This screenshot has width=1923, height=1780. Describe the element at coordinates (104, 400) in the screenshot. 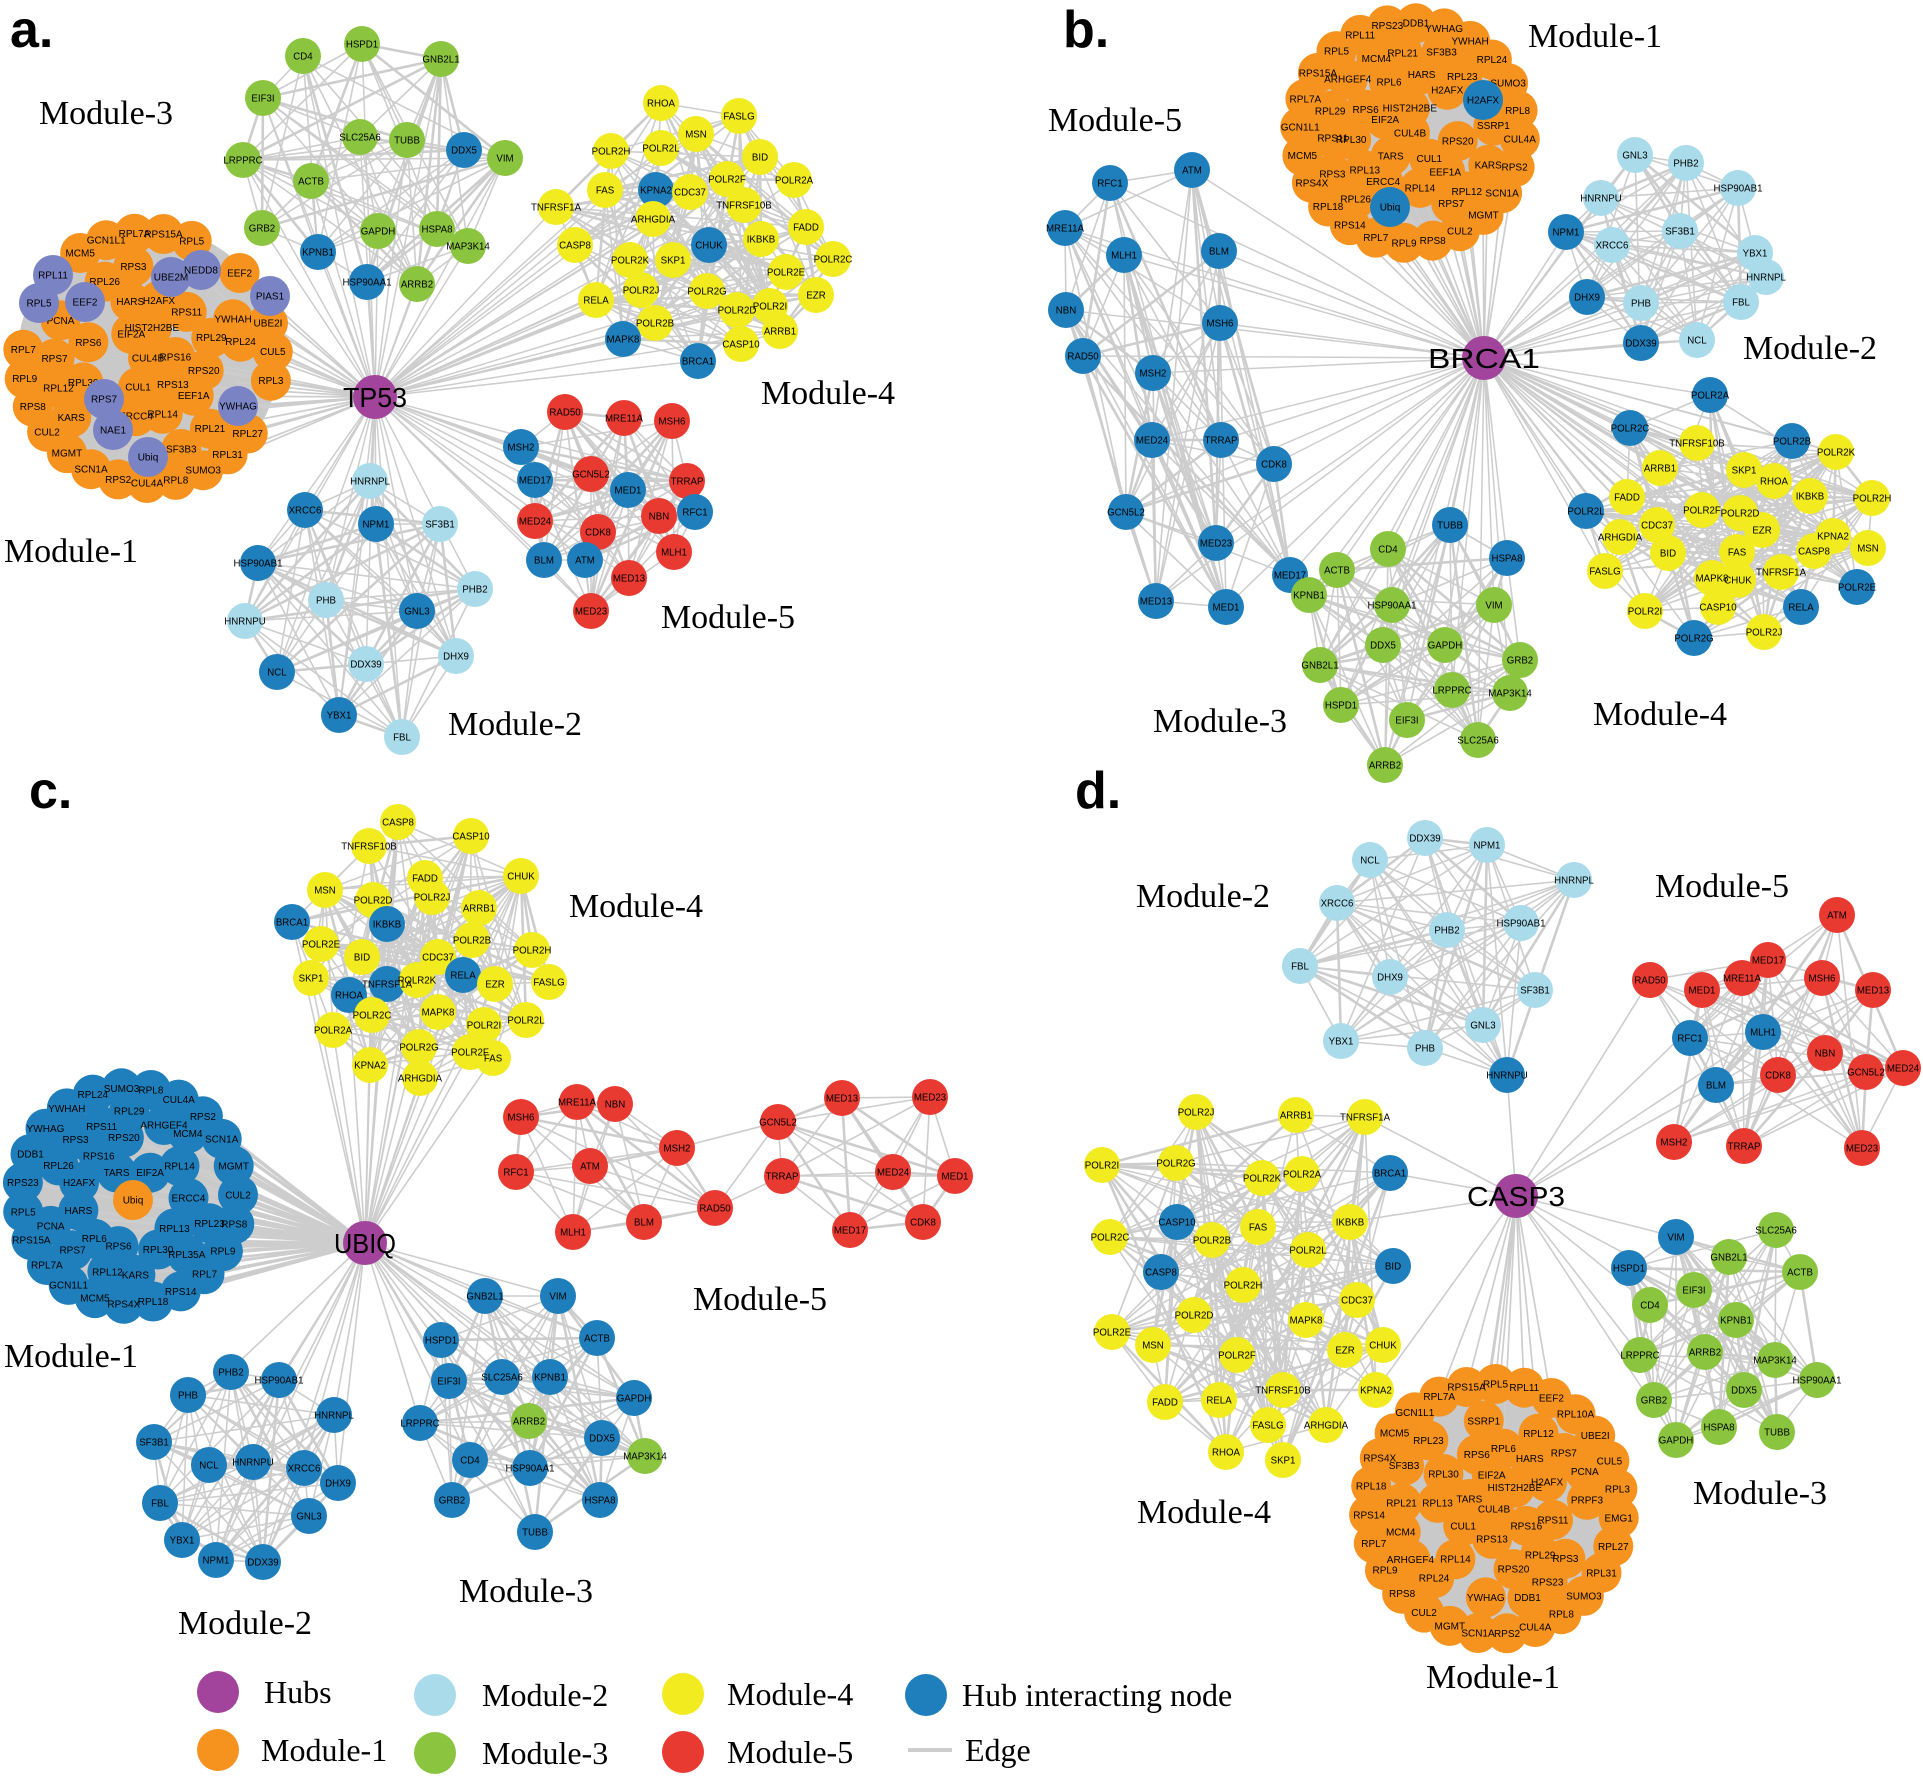

I see `svg-text: RPS7` at that location.